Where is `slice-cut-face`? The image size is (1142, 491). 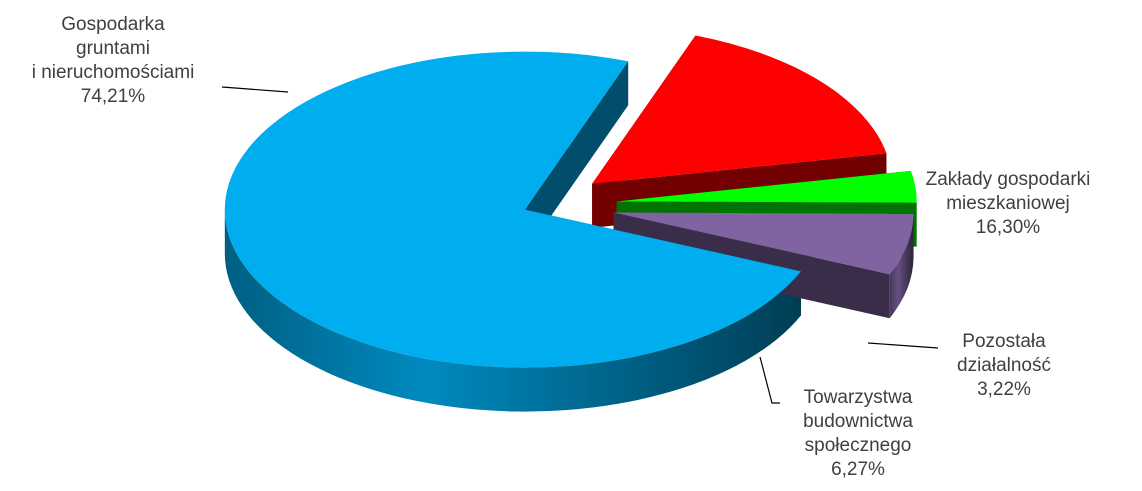
slice-cut-face is located at coordinates (576, 157).